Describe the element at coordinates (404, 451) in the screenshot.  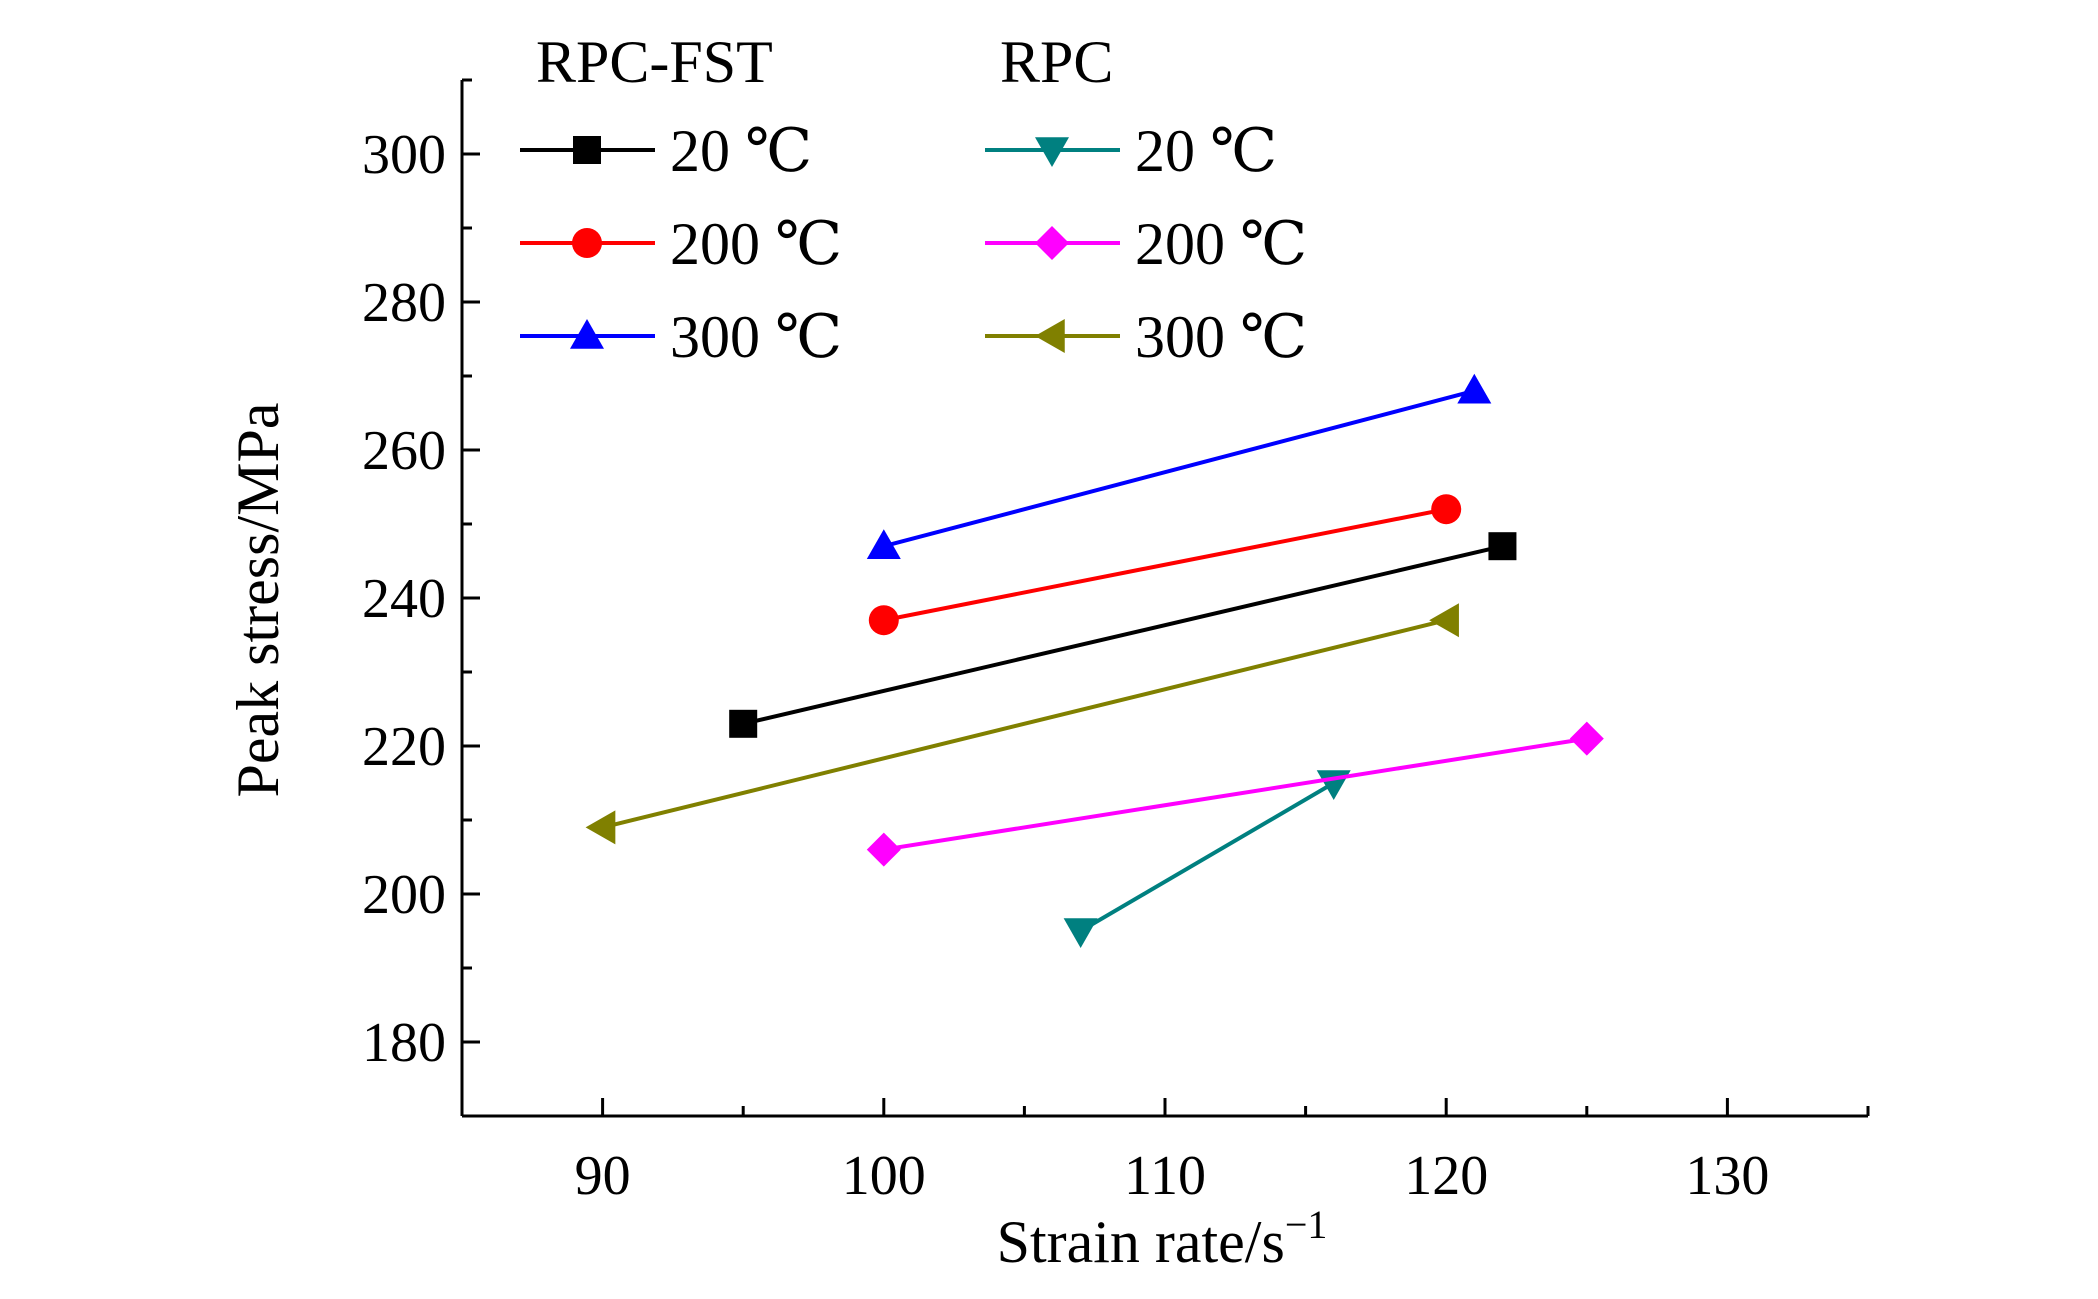
I see `y-tick-label: 260` at that location.